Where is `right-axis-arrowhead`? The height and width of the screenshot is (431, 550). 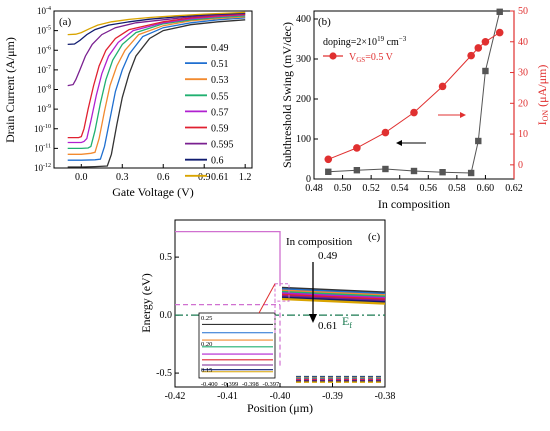 right-axis-arrowhead is located at coordinates (463, 115).